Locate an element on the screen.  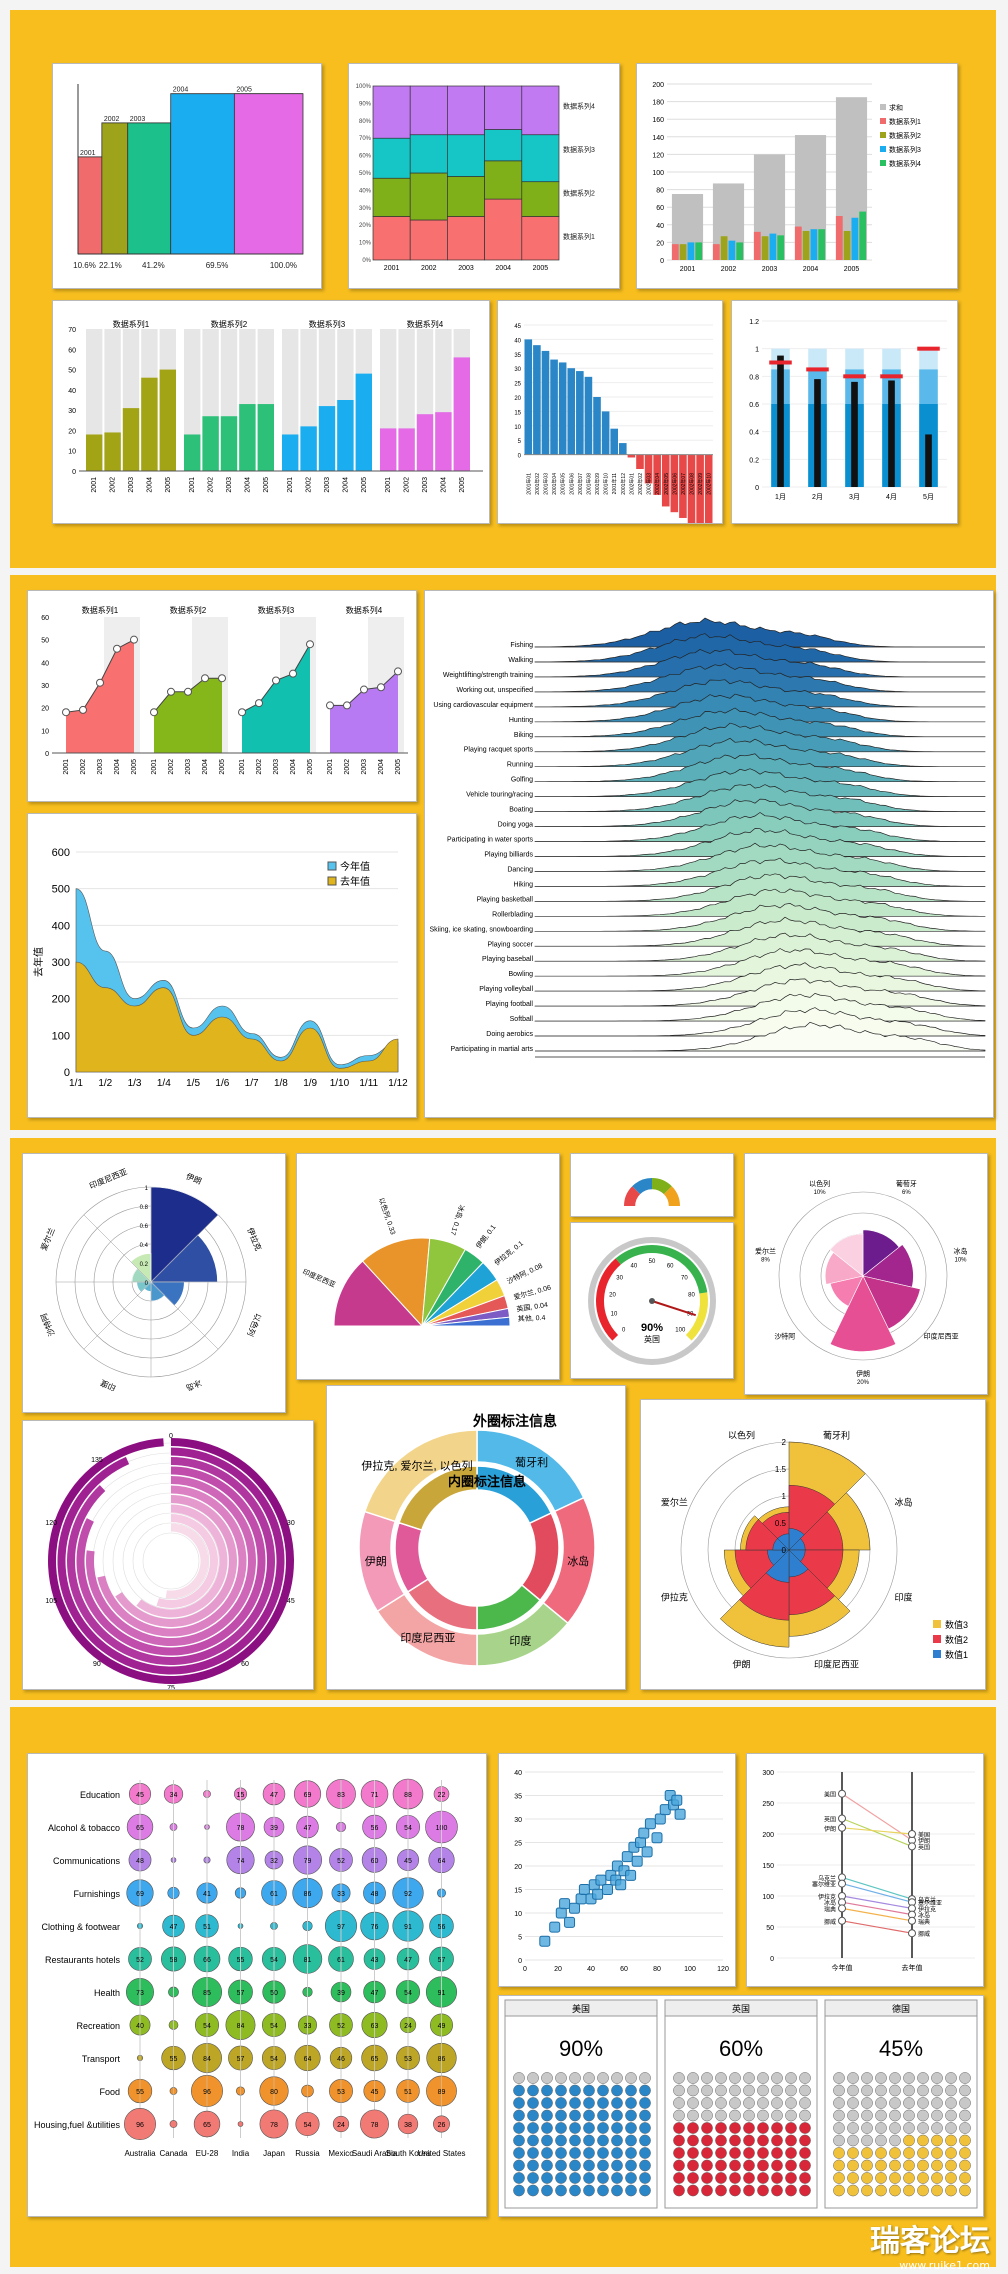
outer-label-2: 印度 is located at coordinates (520, 1640).